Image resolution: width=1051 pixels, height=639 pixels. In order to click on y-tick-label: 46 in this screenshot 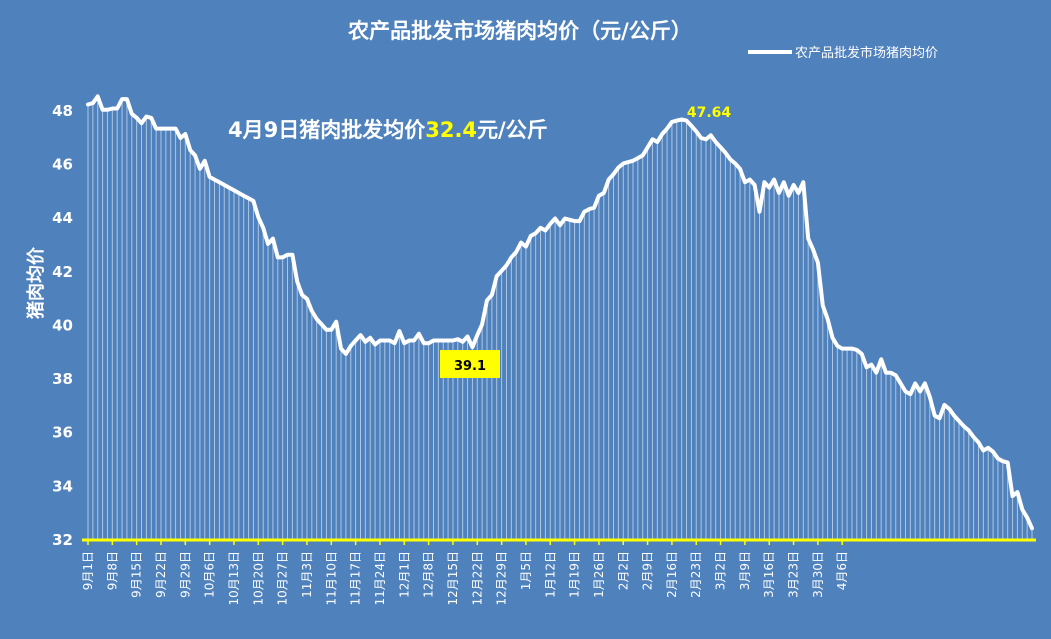, I will do `click(62, 164)`.